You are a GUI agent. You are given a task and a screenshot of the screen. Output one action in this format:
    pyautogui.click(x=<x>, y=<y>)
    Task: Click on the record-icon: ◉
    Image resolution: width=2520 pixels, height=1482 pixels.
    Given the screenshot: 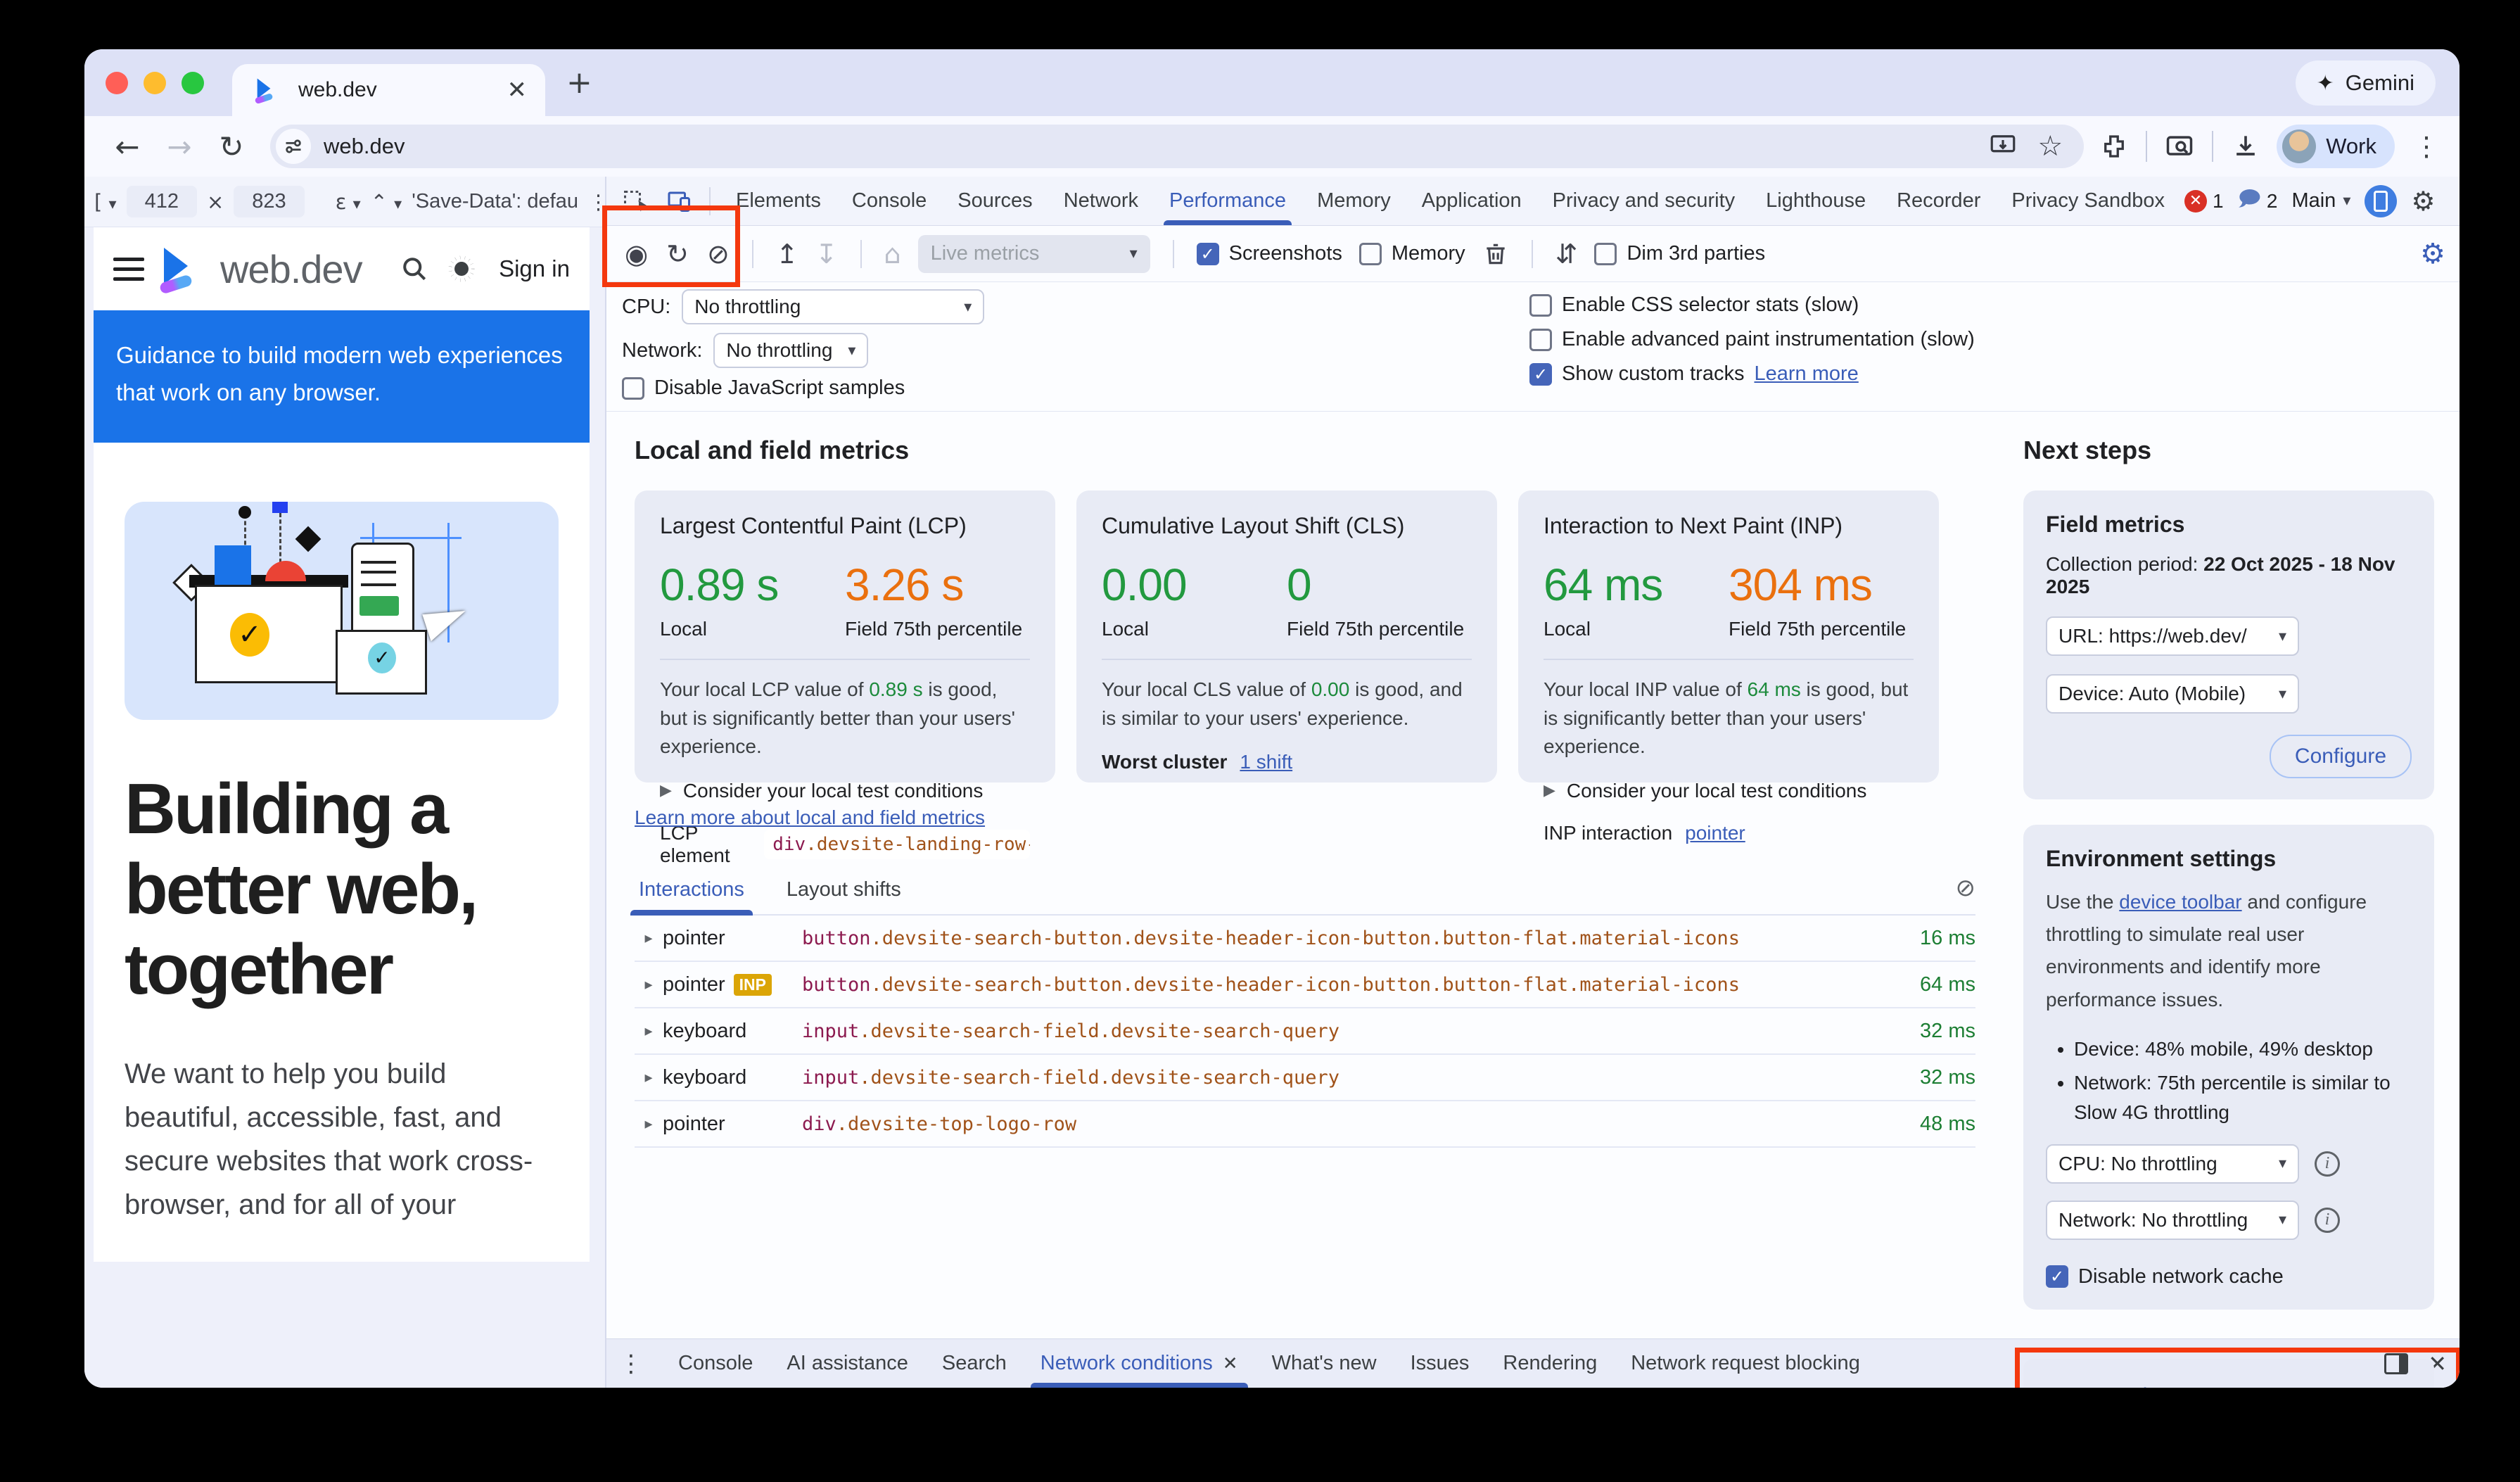 What is the action you would take?
    pyautogui.click(x=637, y=254)
    